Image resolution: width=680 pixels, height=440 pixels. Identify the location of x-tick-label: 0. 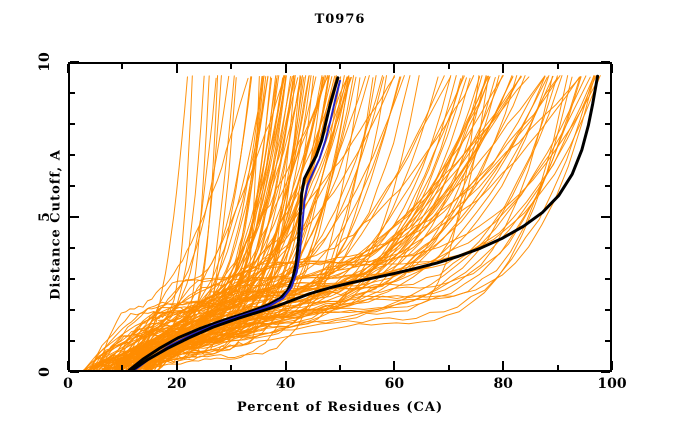
(68, 384).